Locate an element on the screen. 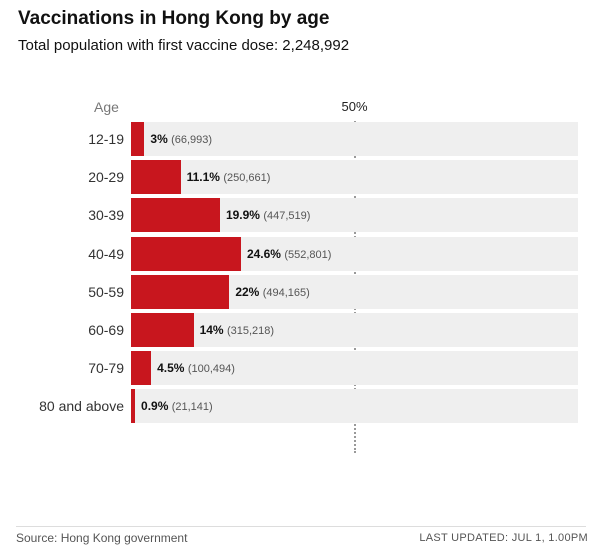 This screenshot has height=548, width=602. count-label: (447,519) is located at coordinates (287, 216).